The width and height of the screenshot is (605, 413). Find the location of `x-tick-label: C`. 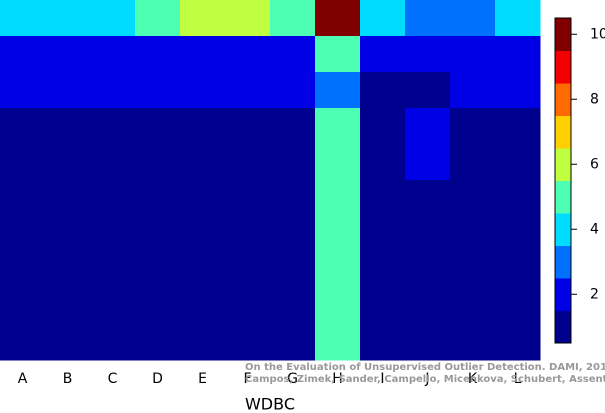

x-tick-label: C is located at coordinates (113, 379).